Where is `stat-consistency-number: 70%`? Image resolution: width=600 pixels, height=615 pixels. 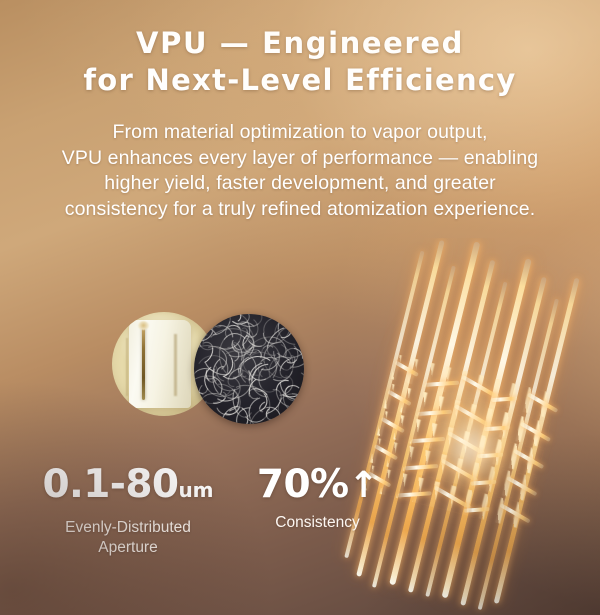 stat-consistency-number: 70% is located at coordinates (302, 484).